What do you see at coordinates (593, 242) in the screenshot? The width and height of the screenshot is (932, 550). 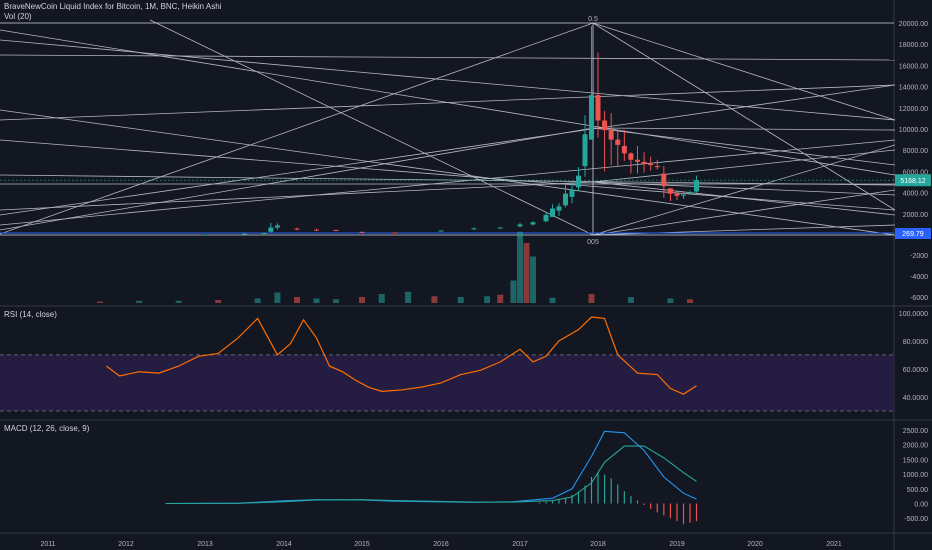 I see `fib-bottom-label: 005` at bounding box center [593, 242].